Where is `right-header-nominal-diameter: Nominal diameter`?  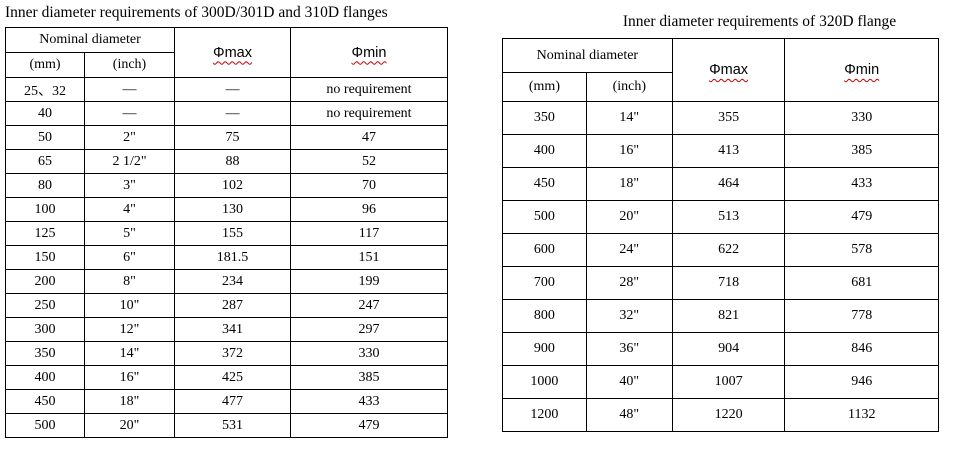
right-header-nominal-diameter: Nominal diameter is located at coordinates (587, 55).